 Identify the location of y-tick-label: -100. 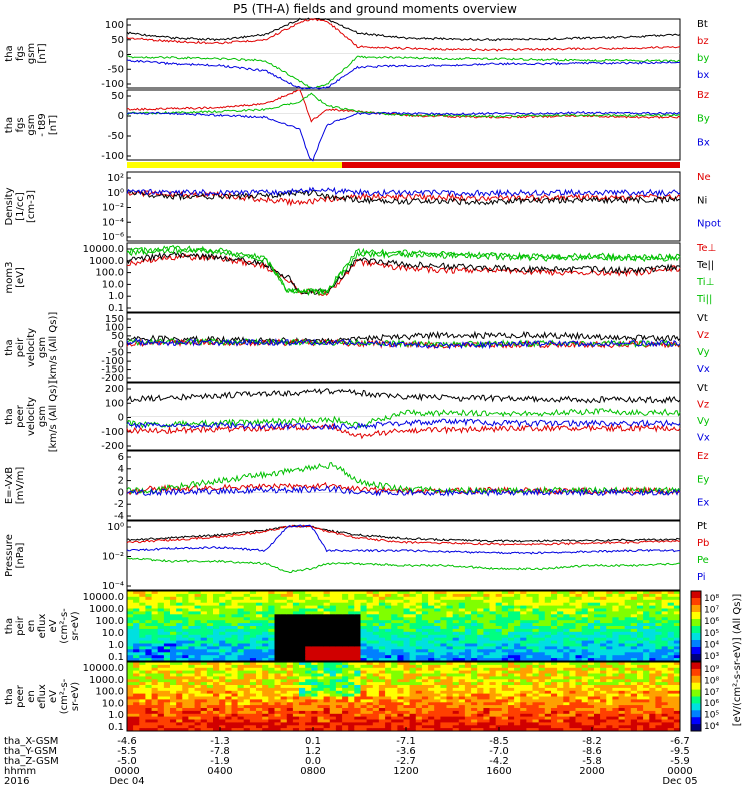
(112, 432).